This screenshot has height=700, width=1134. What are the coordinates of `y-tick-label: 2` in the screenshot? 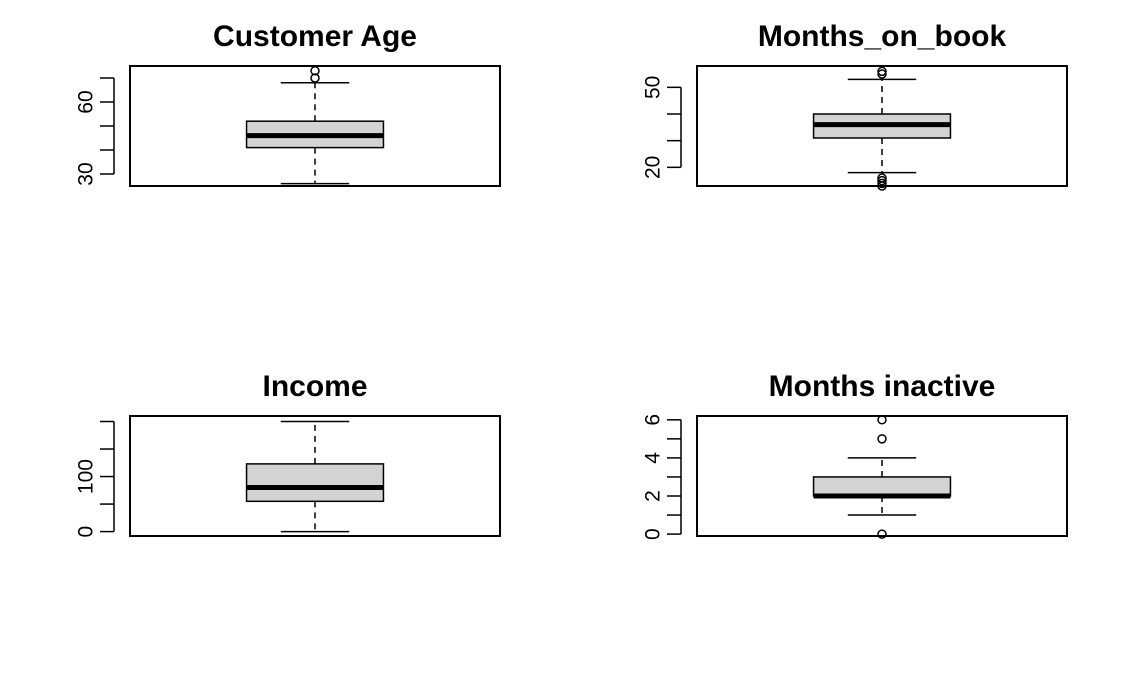 It's located at (653, 496).